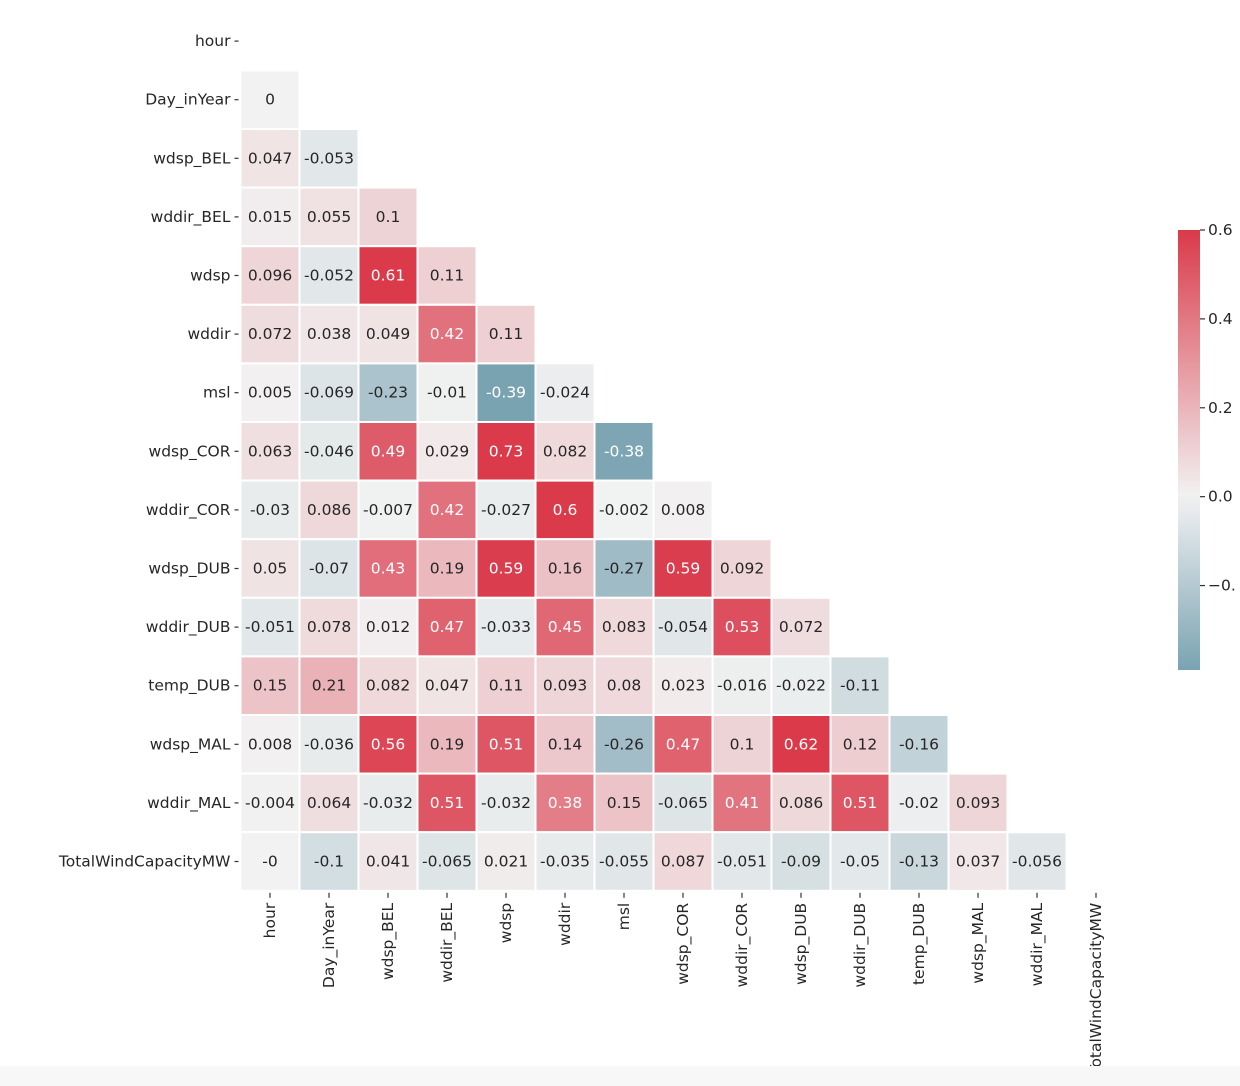 This screenshot has height=1086, width=1240. What do you see at coordinates (565, 744) in the screenshot?
I see `heatmap-cell-wdsp_MAL-wddir` at bounding box center [565, 744].